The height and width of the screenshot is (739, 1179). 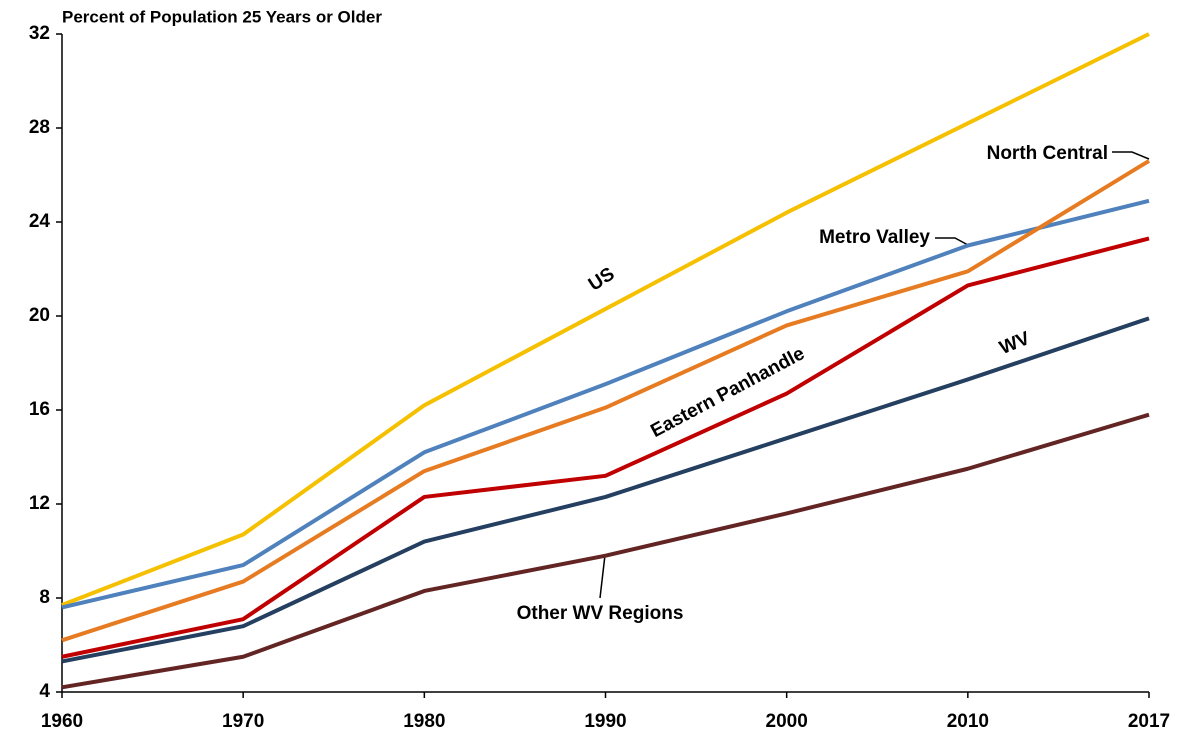 What do you see at coordinates (1015, 343) in the screenshot?
I see `series-label: WV` at bounding box center [1015, 343].